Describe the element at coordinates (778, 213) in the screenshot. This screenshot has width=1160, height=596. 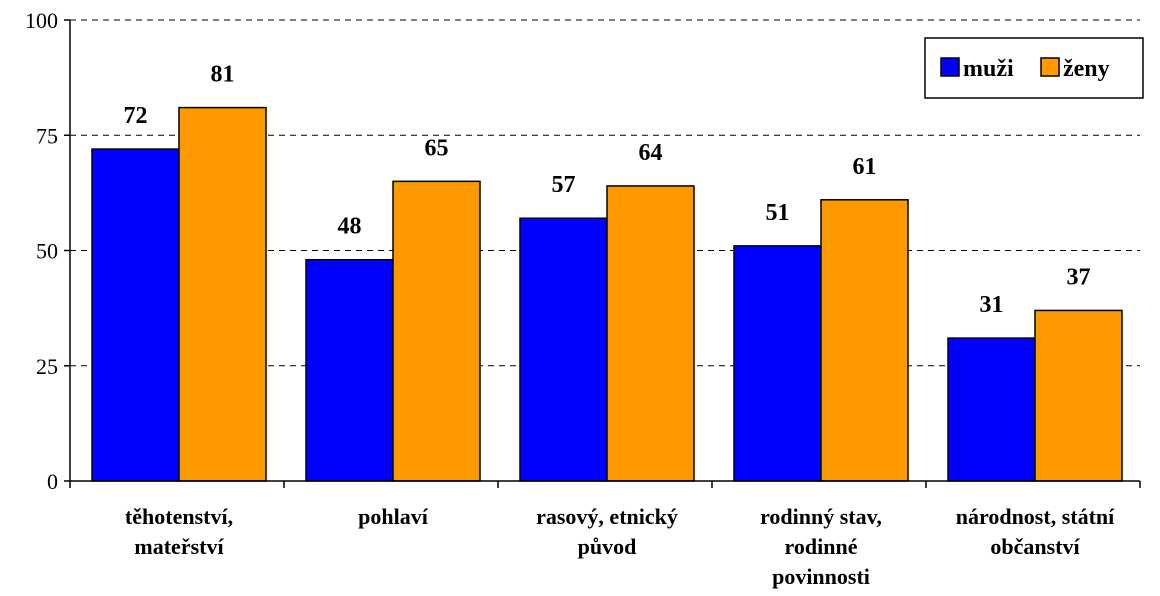
I see `data-label-muži-3: 51` at that location.